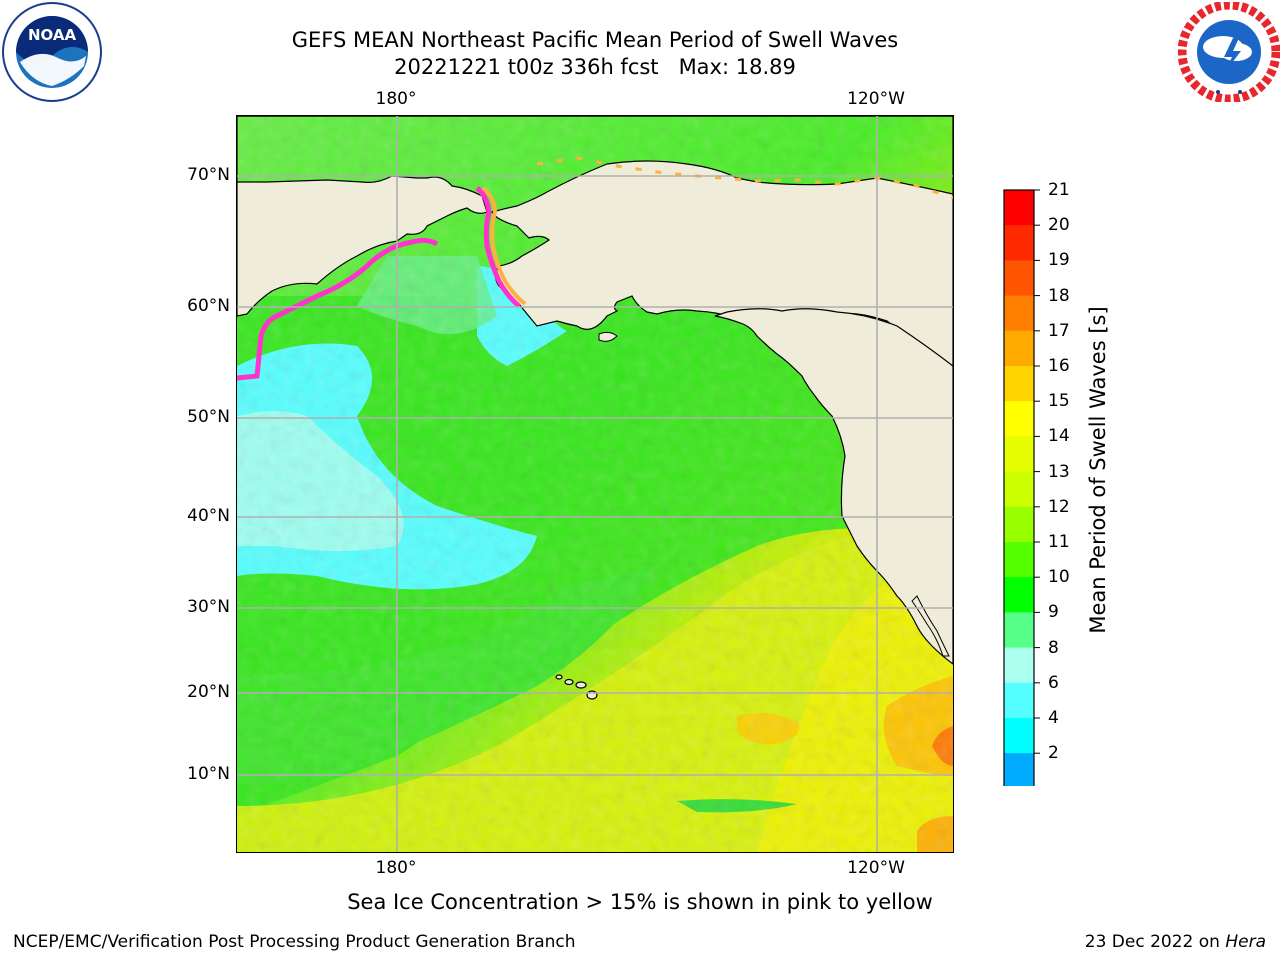 This screenshot has width=1280, height=960. Describe the element at coordinates (1059, 330) in the screenshot. I see `colorbar-tick-label: 17` at that location.